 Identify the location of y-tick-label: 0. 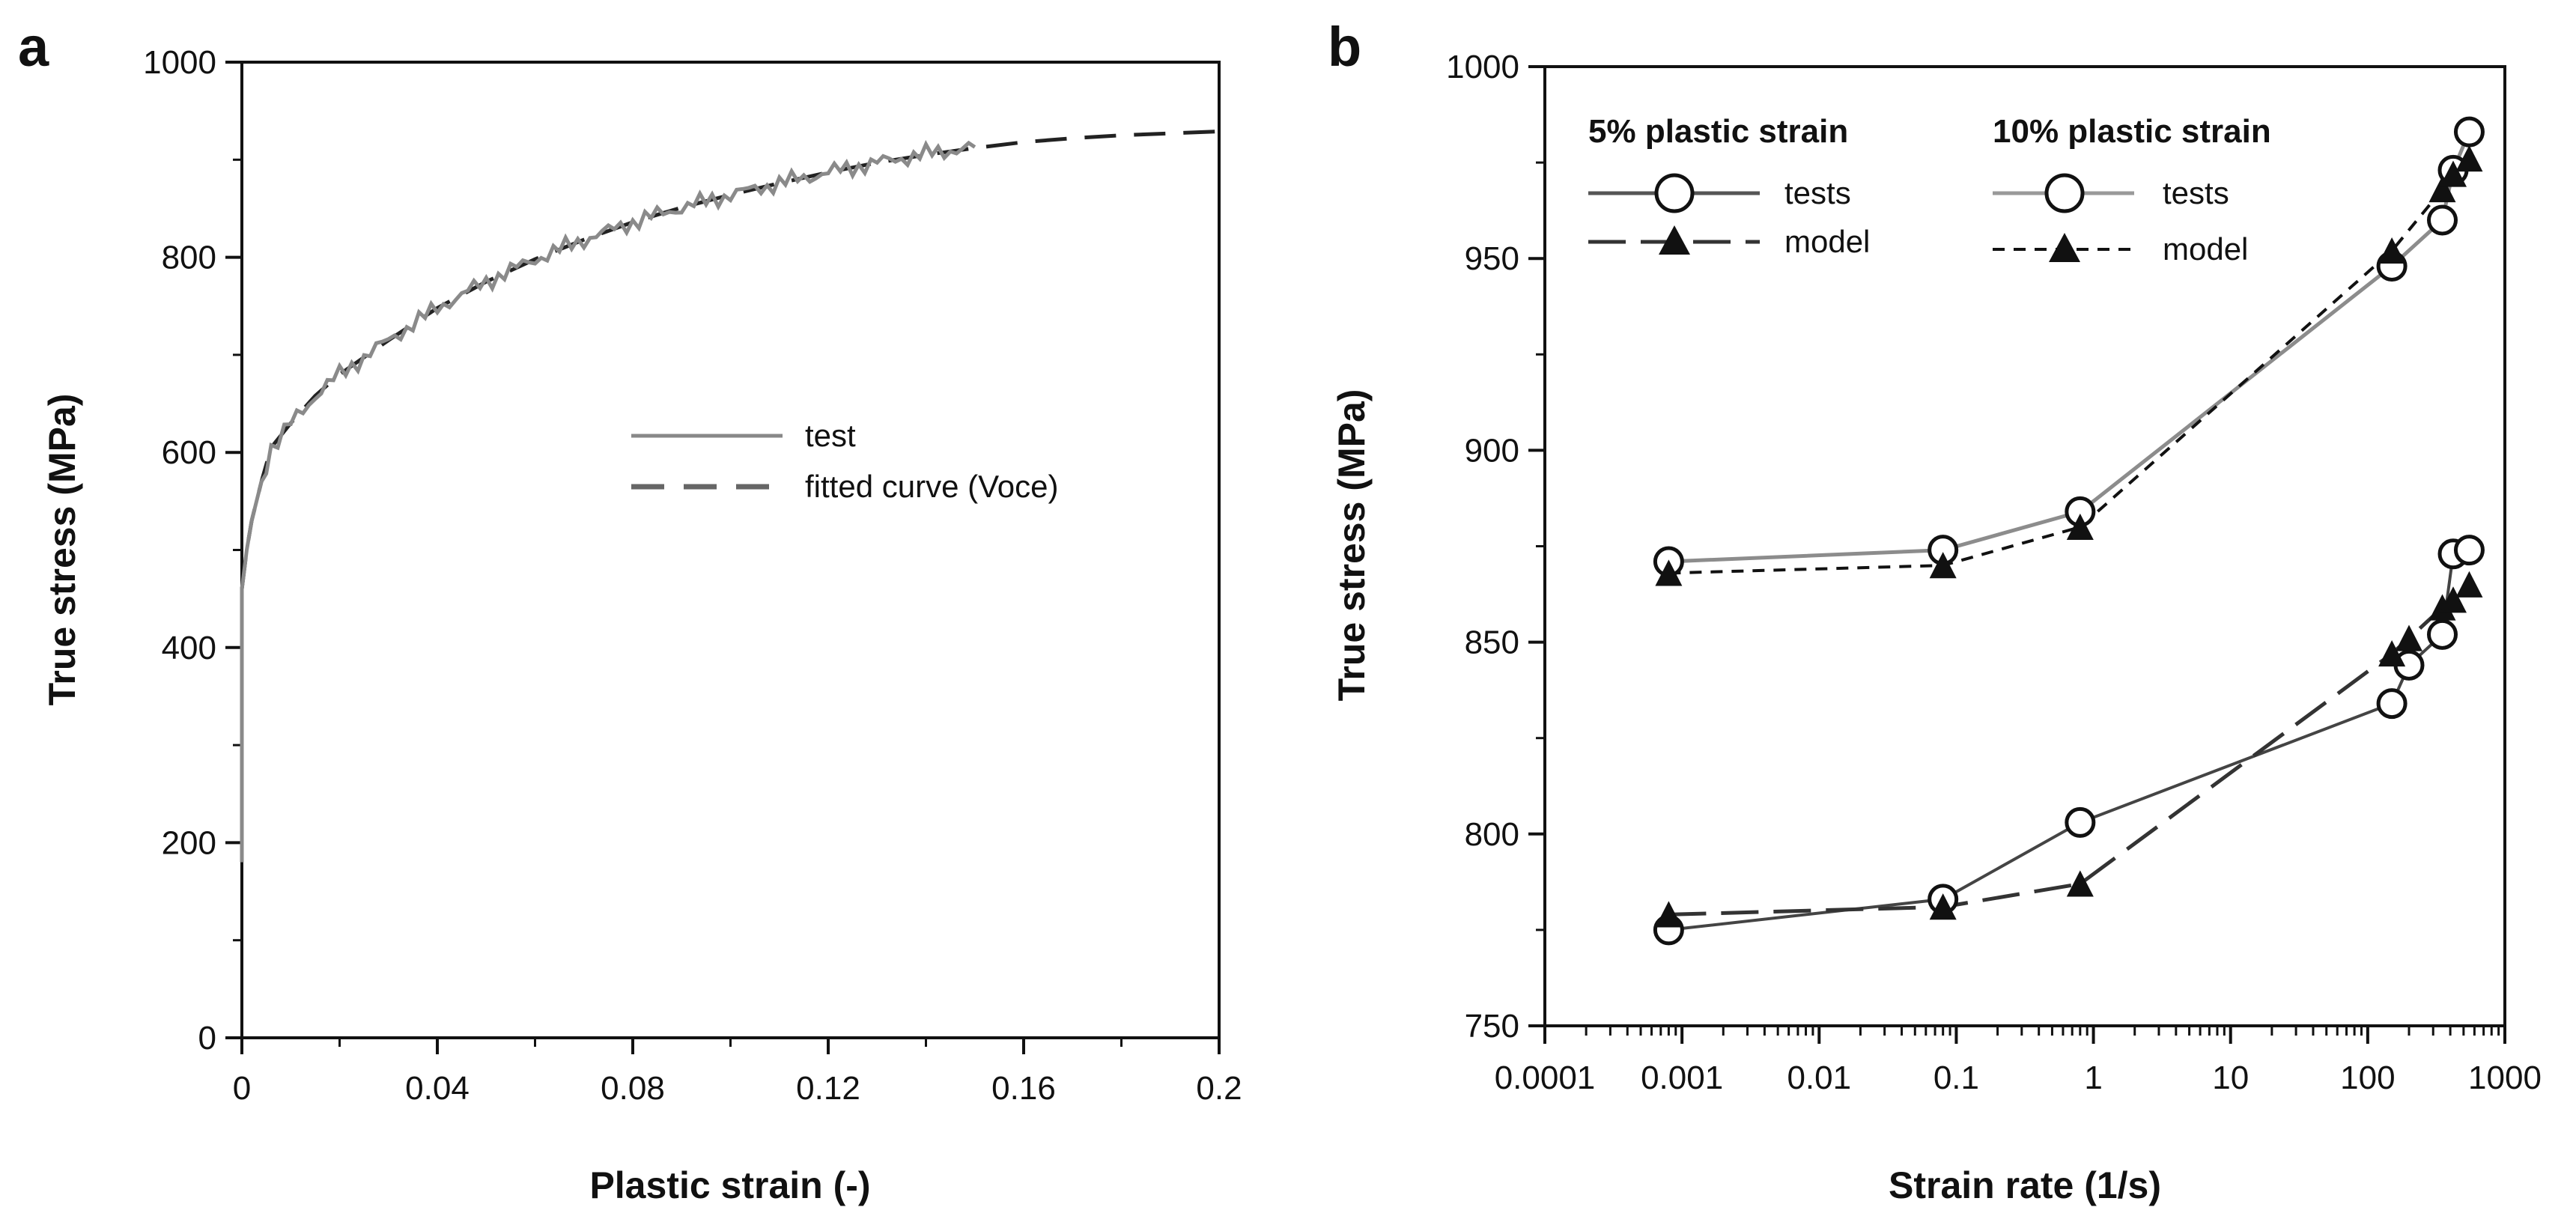
(207, 1038).